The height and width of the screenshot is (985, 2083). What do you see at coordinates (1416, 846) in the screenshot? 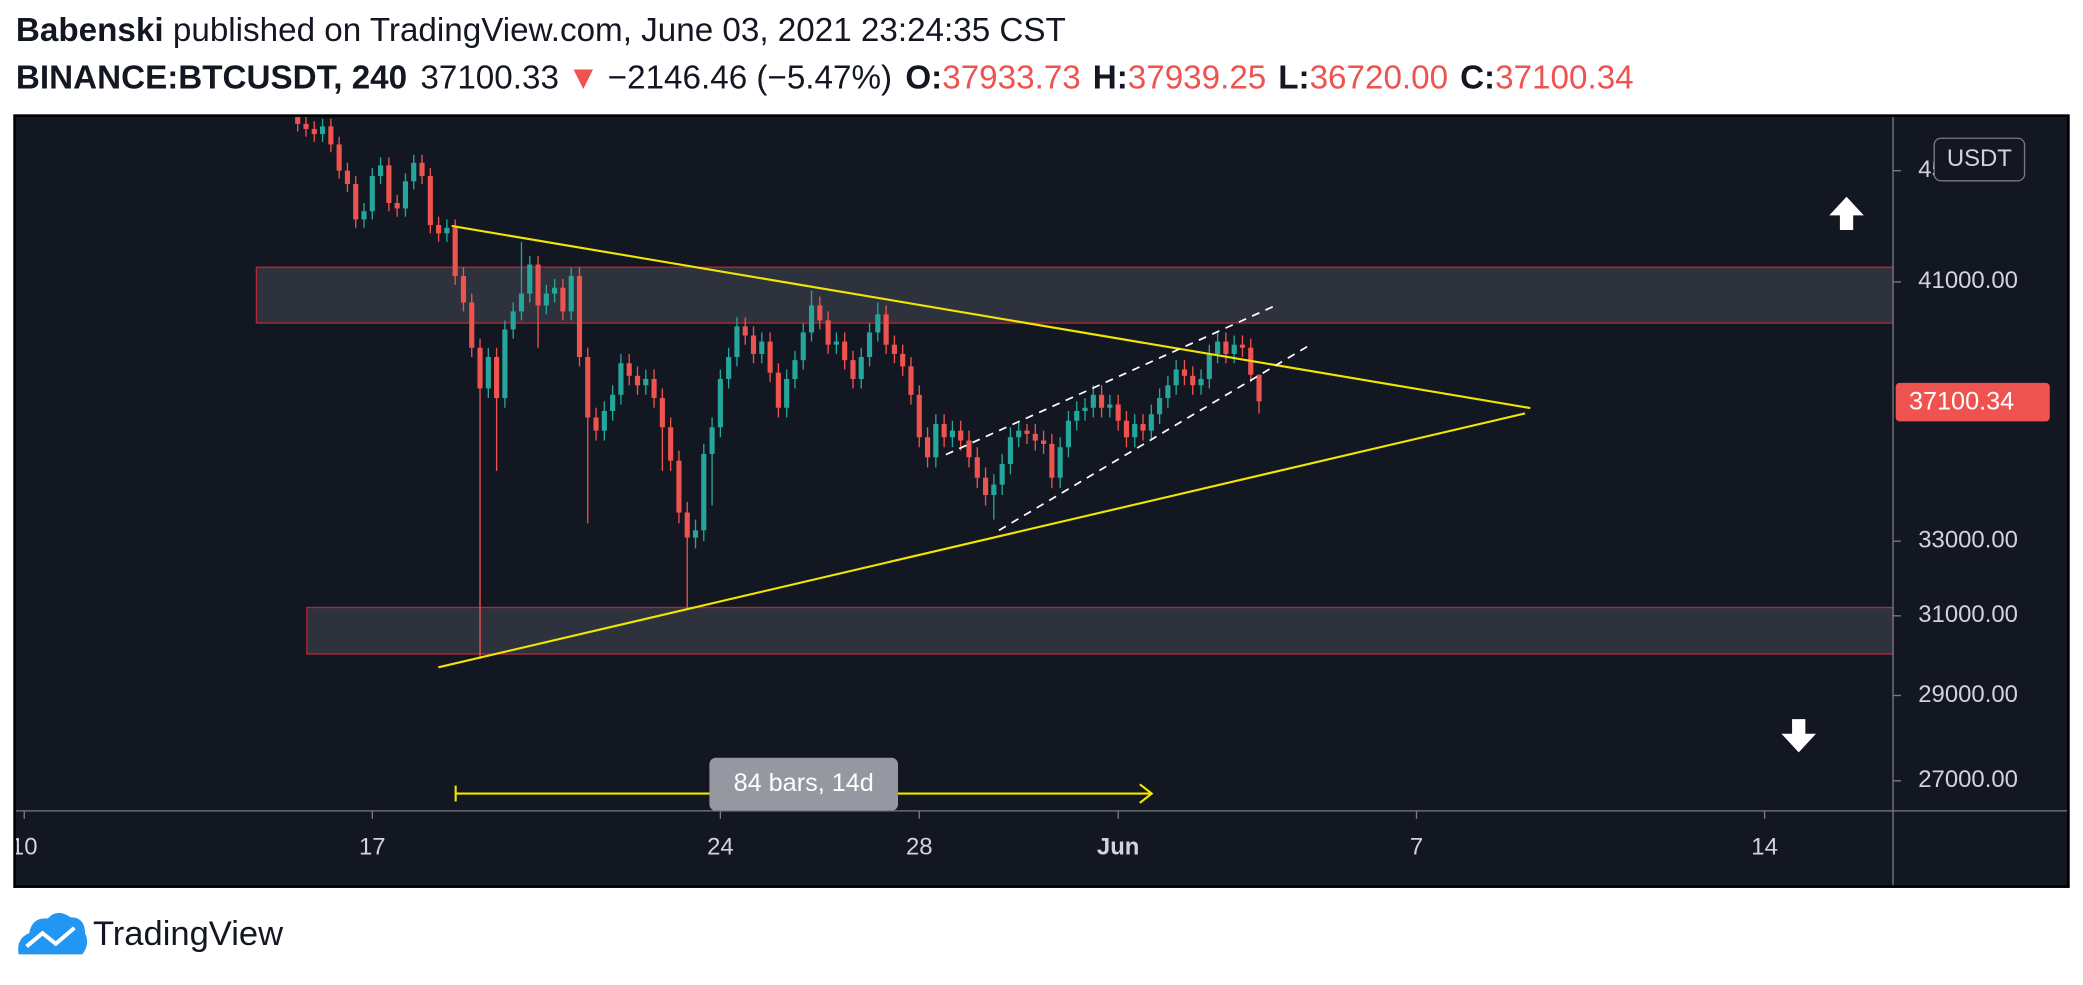
I see `x-tick-label: 7` at bounding box center [1416, 846].